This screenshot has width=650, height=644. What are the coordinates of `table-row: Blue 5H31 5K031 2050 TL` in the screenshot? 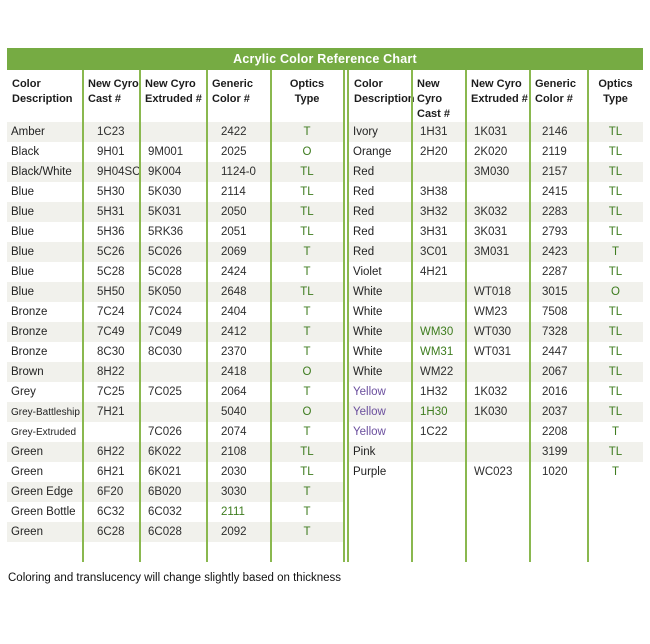 It's located at (175, 212).